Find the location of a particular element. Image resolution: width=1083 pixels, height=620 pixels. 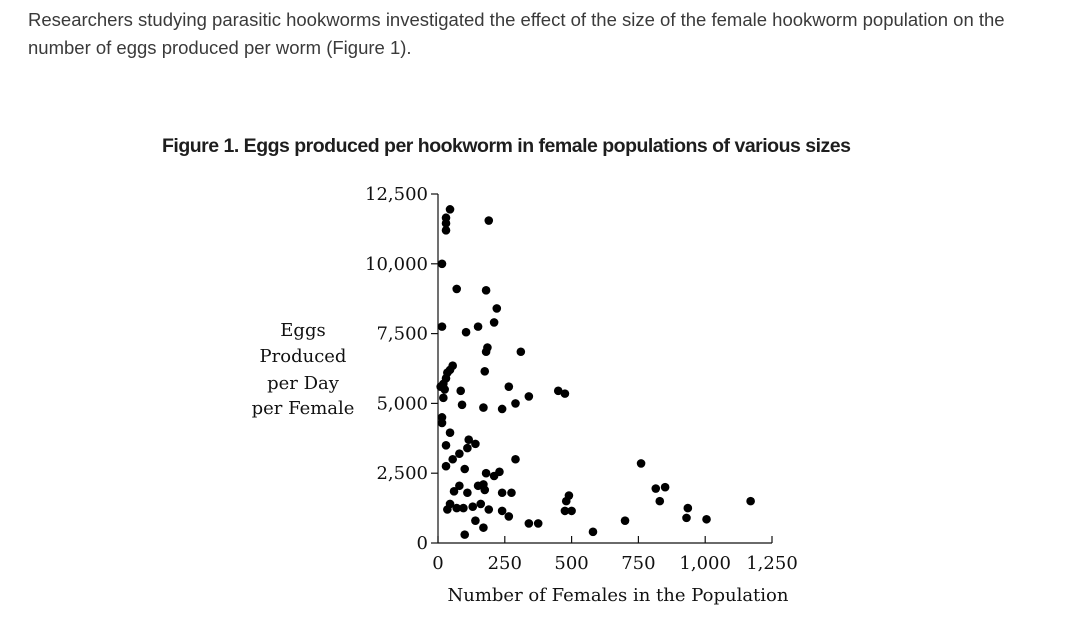

y-tick-label: 5,000 is located at coordinates (402, 403).